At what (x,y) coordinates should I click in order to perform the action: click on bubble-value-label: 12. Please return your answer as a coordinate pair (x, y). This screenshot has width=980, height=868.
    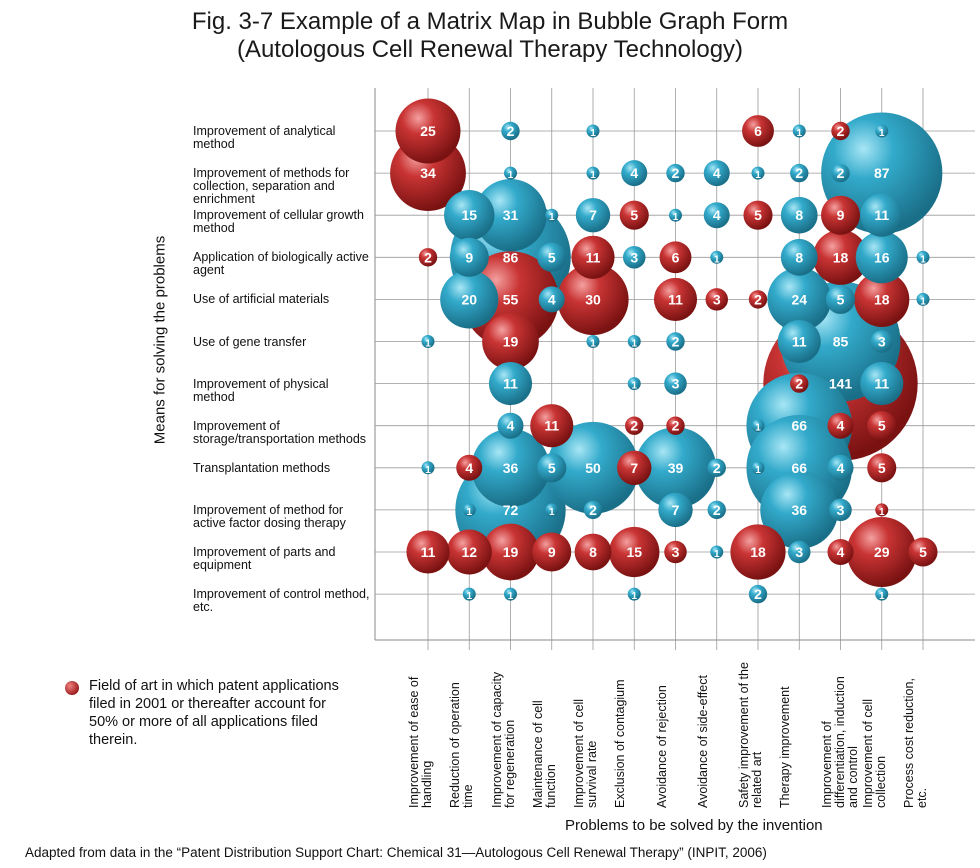
    Looking at the image, I should click on (469, 552).